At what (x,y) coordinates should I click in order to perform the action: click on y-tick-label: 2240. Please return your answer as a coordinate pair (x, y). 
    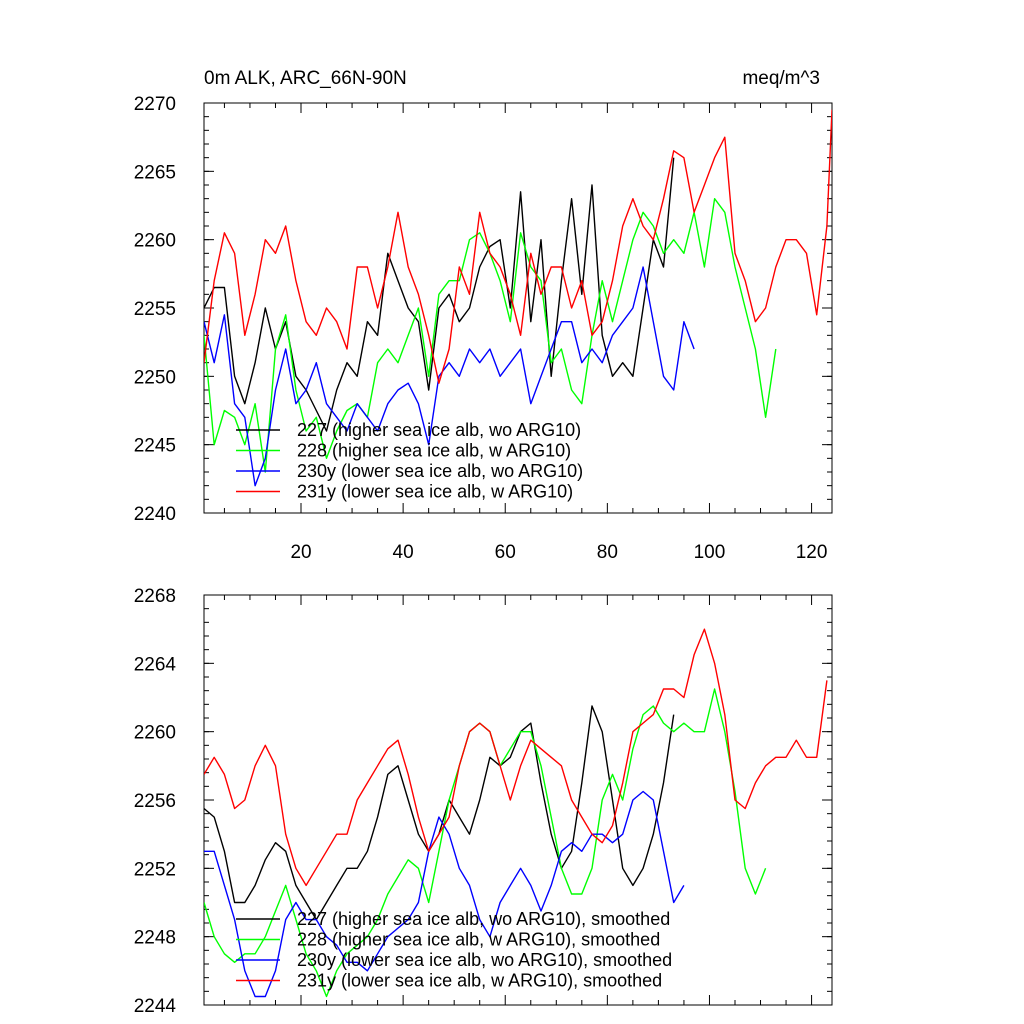
    Looking at the image, I should click on (155, 514).